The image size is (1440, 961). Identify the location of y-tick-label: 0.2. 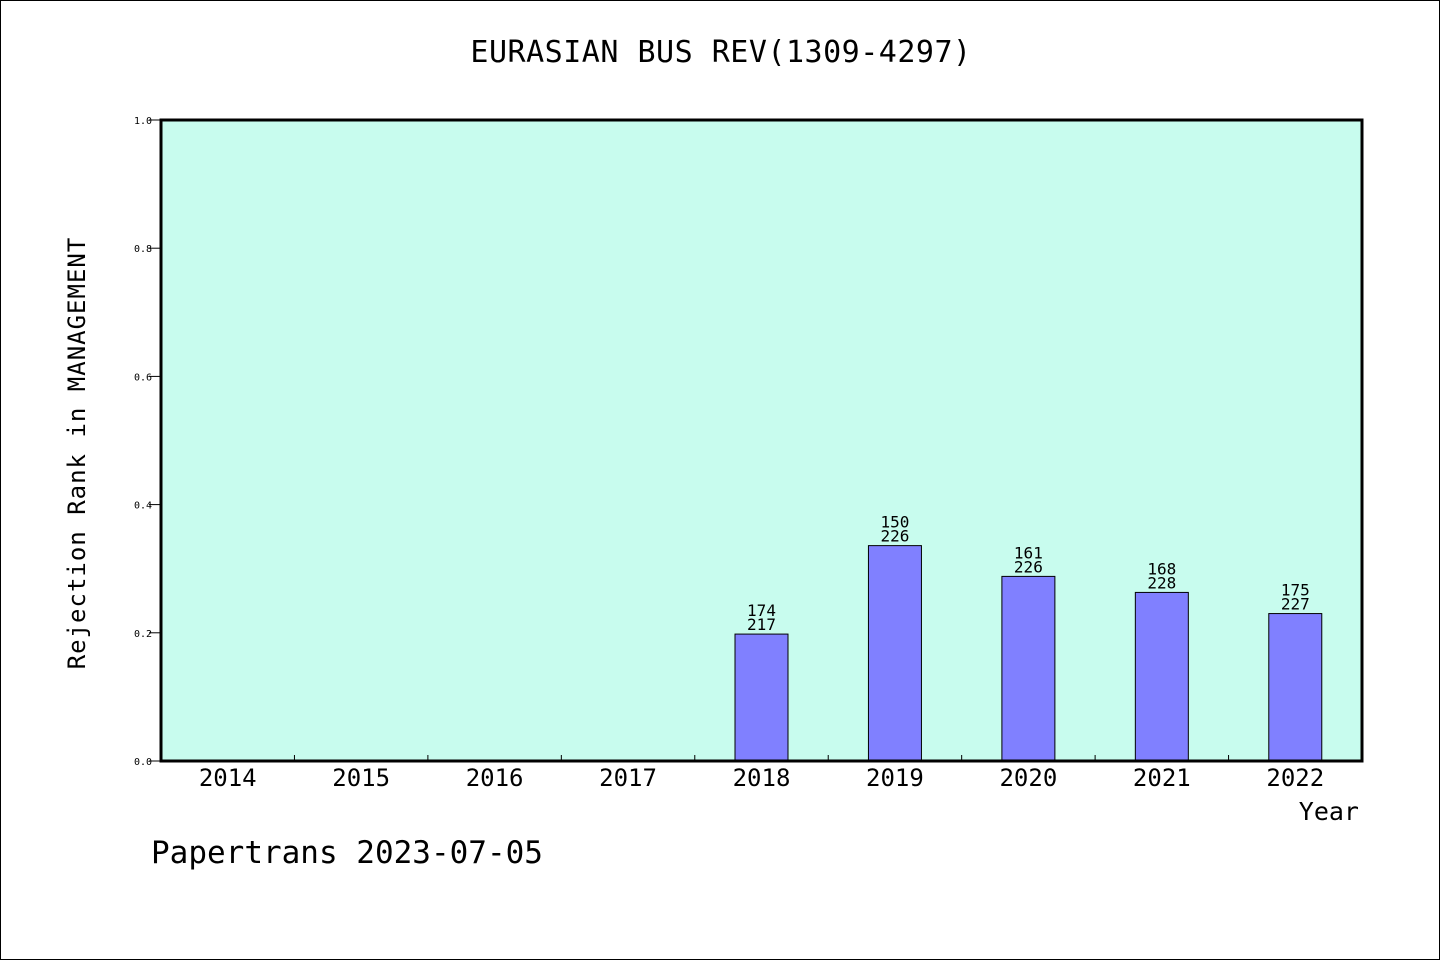
(143, 634).